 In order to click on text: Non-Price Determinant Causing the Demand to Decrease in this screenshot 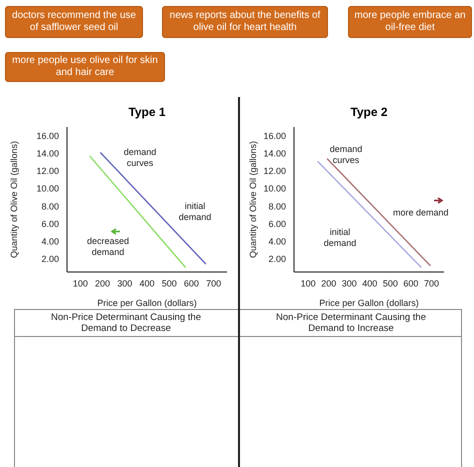, I will do `click(126, 323)`.